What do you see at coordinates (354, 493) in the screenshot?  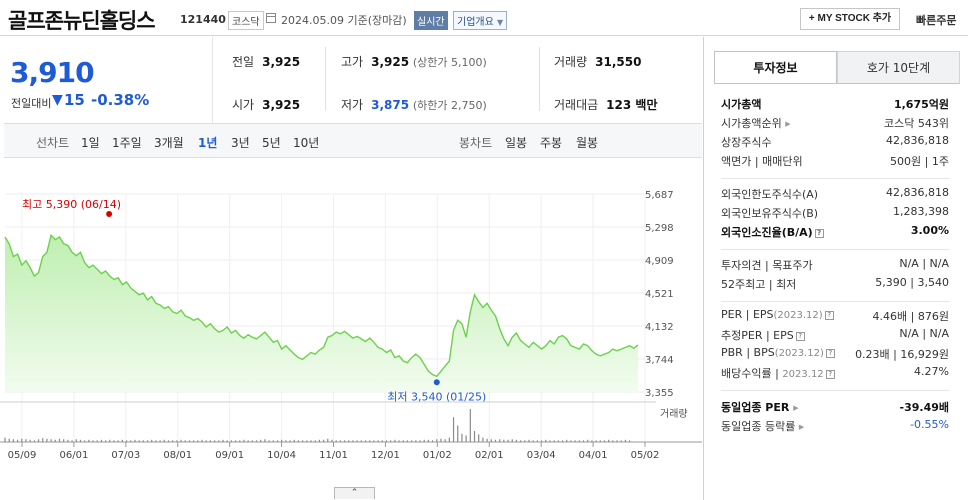 I see `scroll-up-button: ⌃` at bounding box center [354, 493].